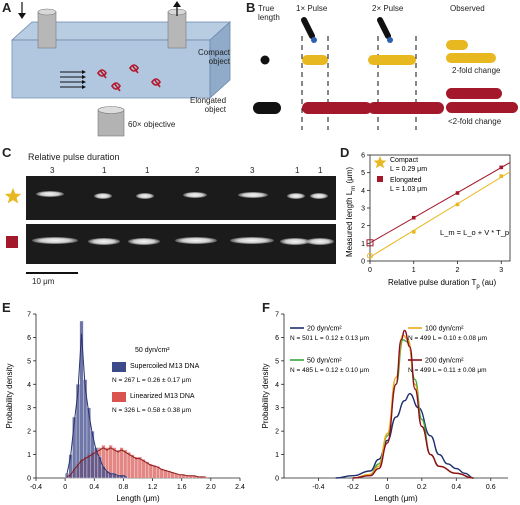 The height and width of the screenshot is (505, 520). What do you see at coordinates (277, 479) in the screenshot?
I see `chart-f-ytick-label: 0` at bounding box center [277, 479].